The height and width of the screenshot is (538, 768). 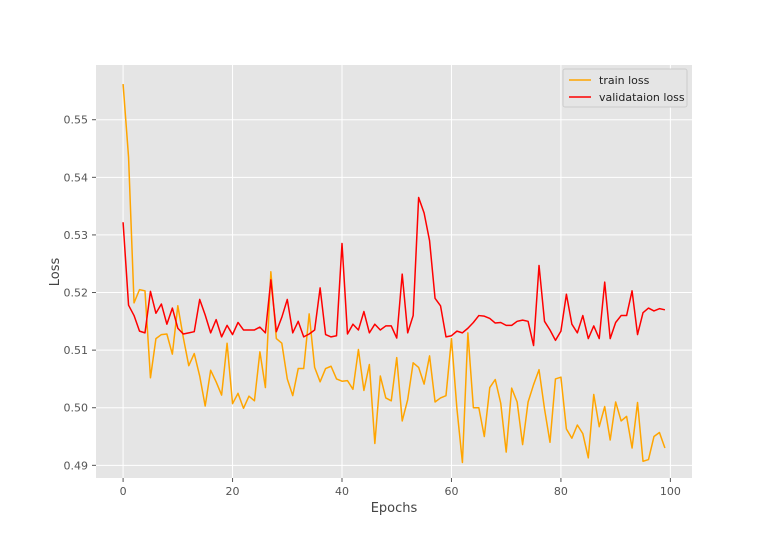 I want to click on x-tick-label: 80, so click(x=561, y=491).